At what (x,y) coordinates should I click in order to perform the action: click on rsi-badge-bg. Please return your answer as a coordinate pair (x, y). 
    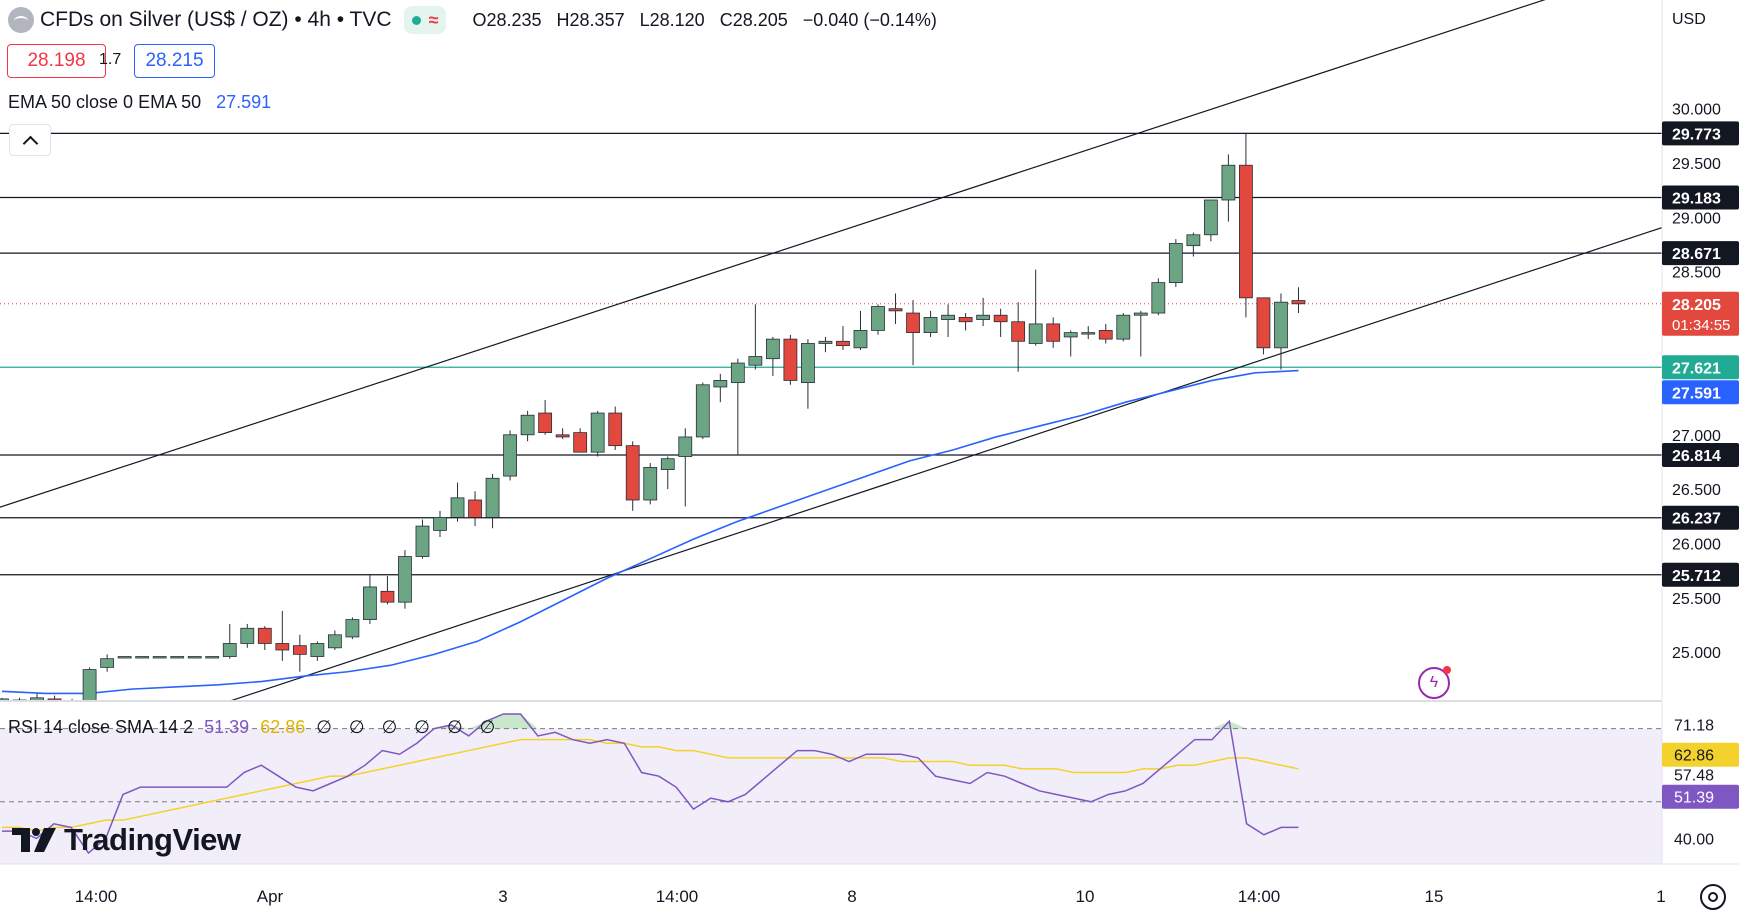
    Looking at the image, I should click on (1700, 796).